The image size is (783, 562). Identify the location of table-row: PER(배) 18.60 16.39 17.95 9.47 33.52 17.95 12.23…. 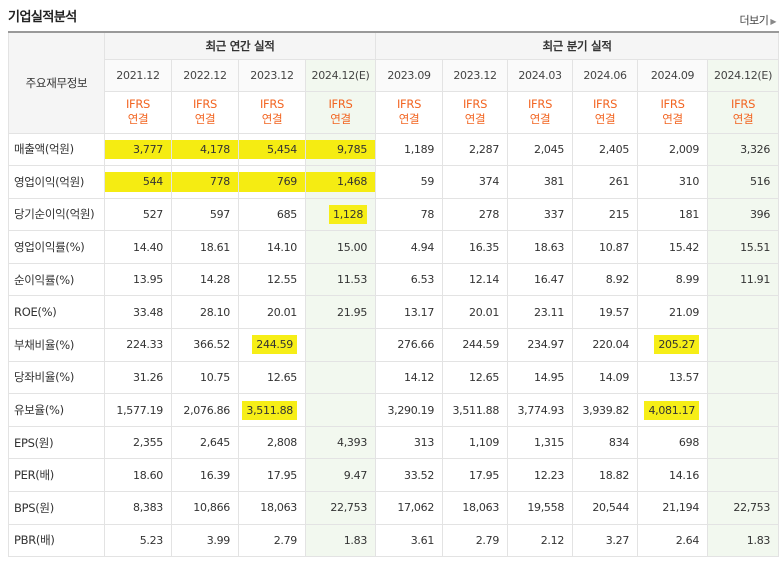
(394, 475).